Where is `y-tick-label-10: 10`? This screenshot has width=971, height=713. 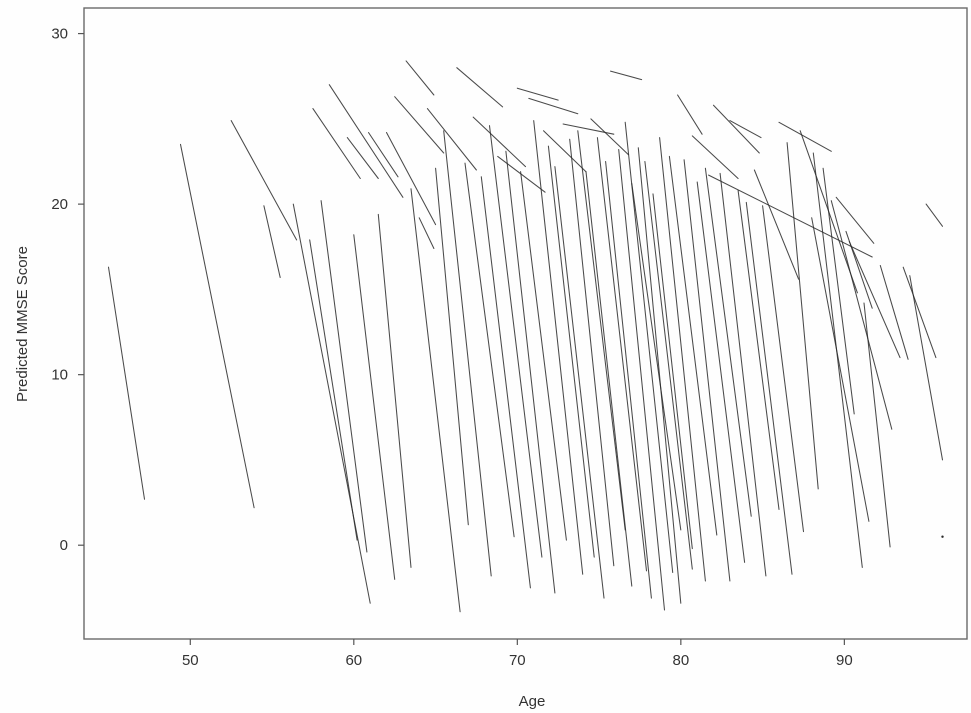 y-tick-label-10: 10 is located at coordinates (59, 375).